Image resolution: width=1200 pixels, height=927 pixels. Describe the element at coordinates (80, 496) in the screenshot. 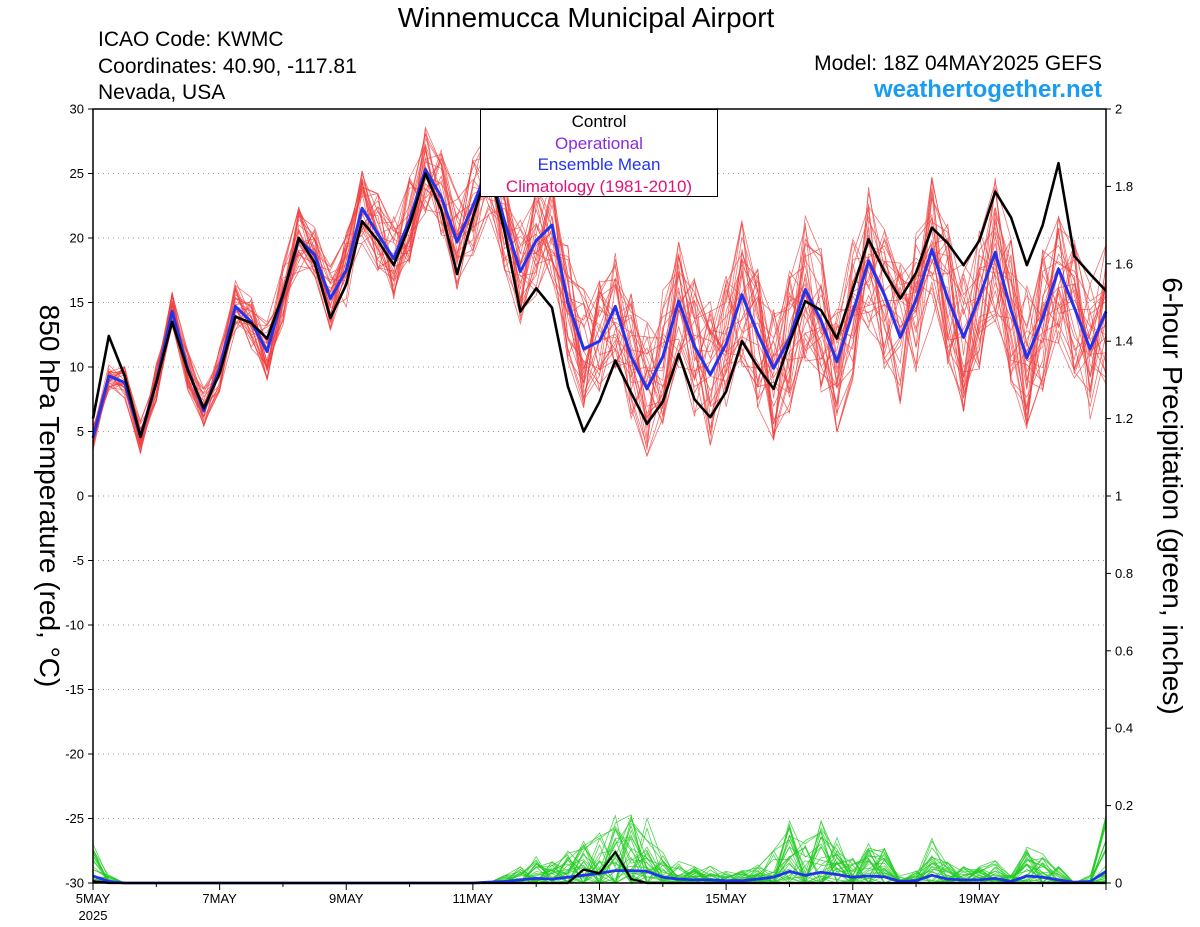

I see `y-tick-label: 0` at that location.